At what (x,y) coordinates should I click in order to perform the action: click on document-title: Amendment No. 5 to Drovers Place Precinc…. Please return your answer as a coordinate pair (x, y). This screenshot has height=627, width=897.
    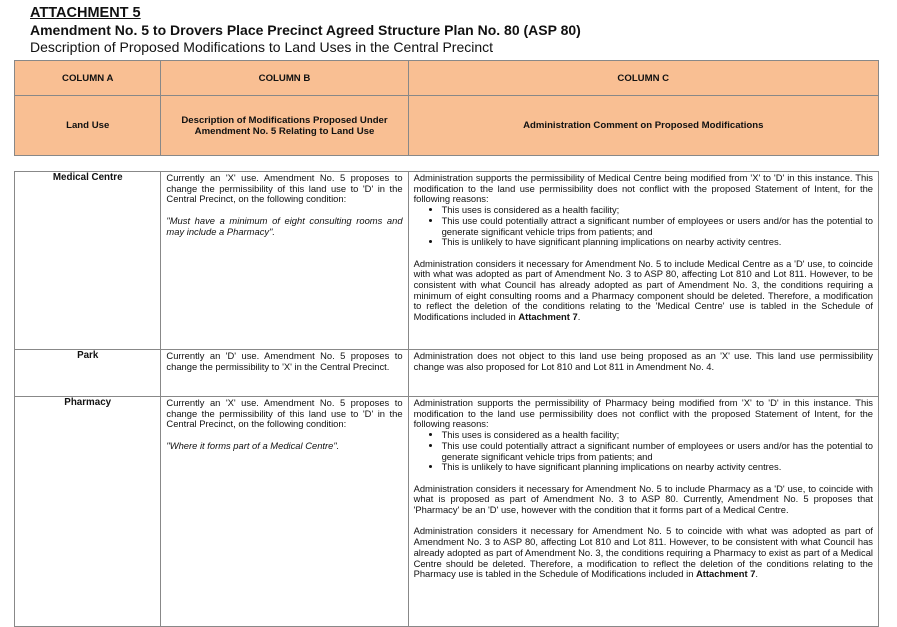
    Looking at the image, I should click on (305, 30).